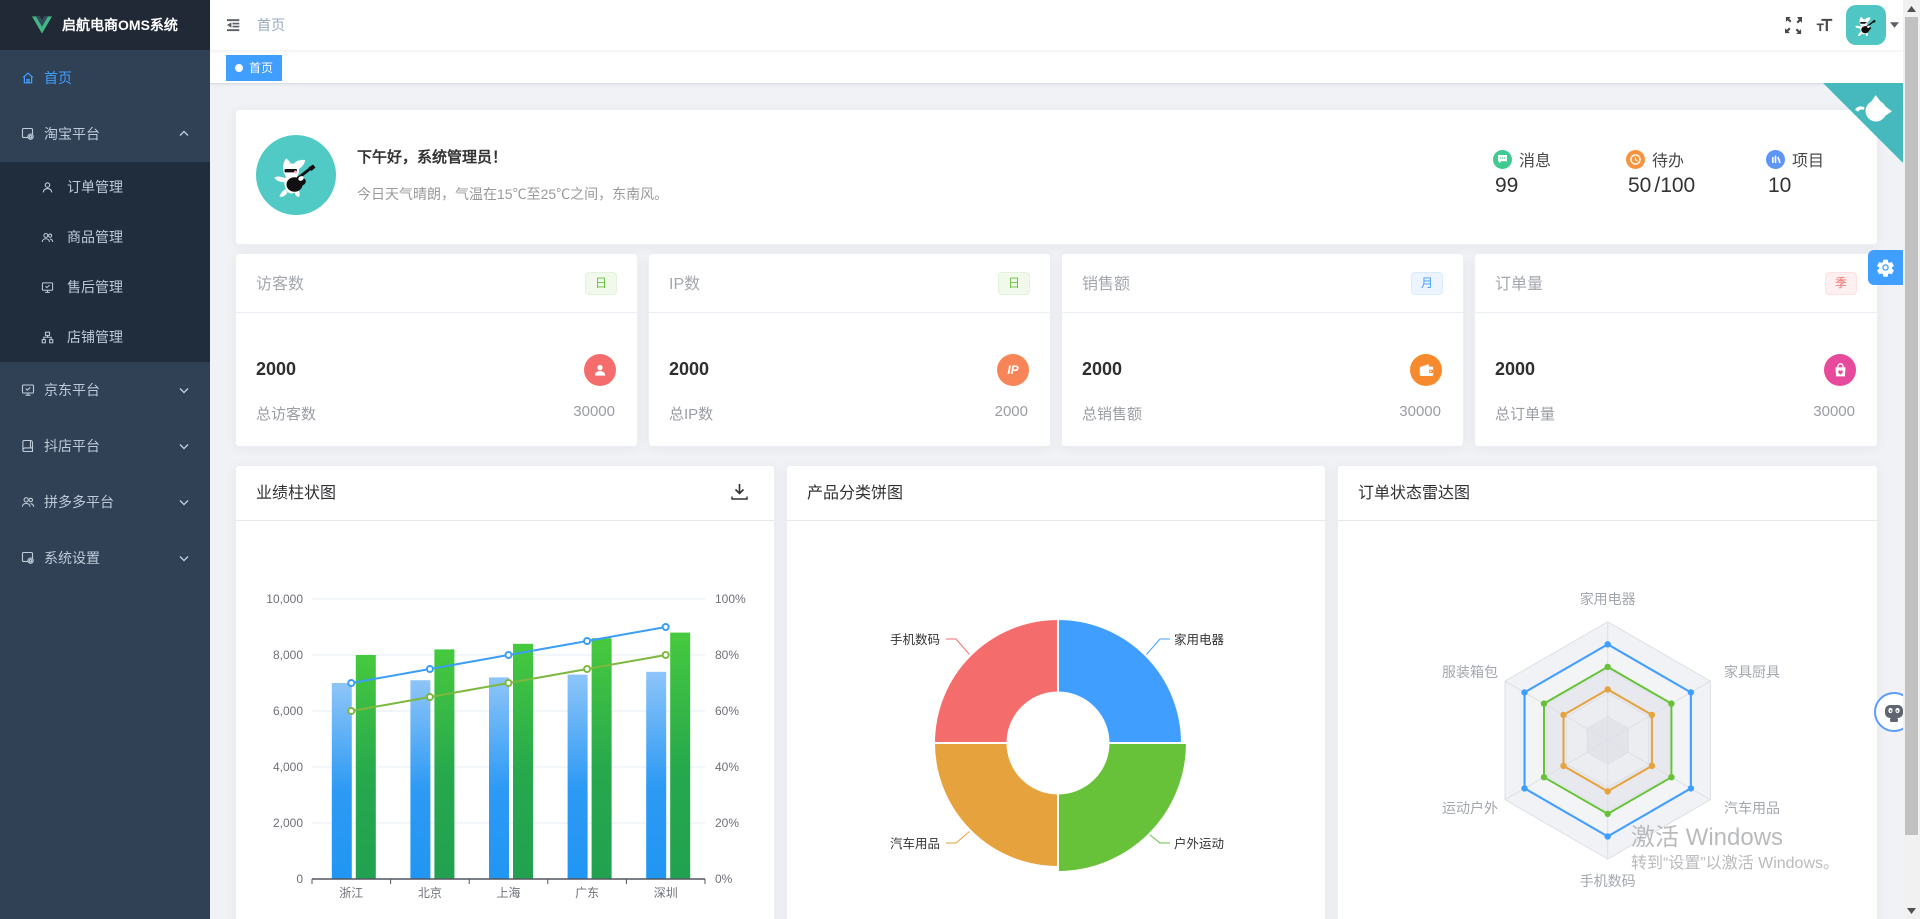  I want to click on svg-text: 家具厨具, so click(1752, 672).